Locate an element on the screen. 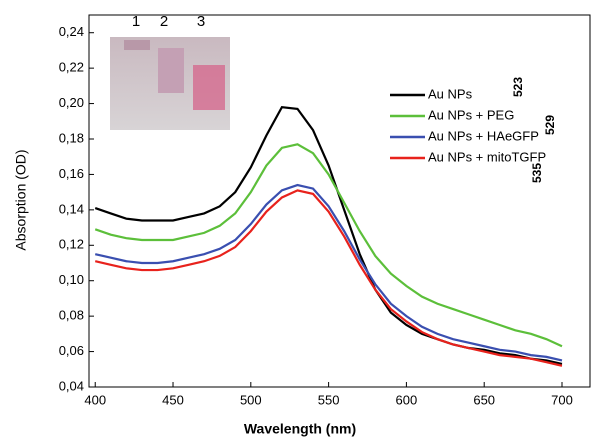  legend-label: Au NPs + HAeGFP is located at coordinates (483, 135).